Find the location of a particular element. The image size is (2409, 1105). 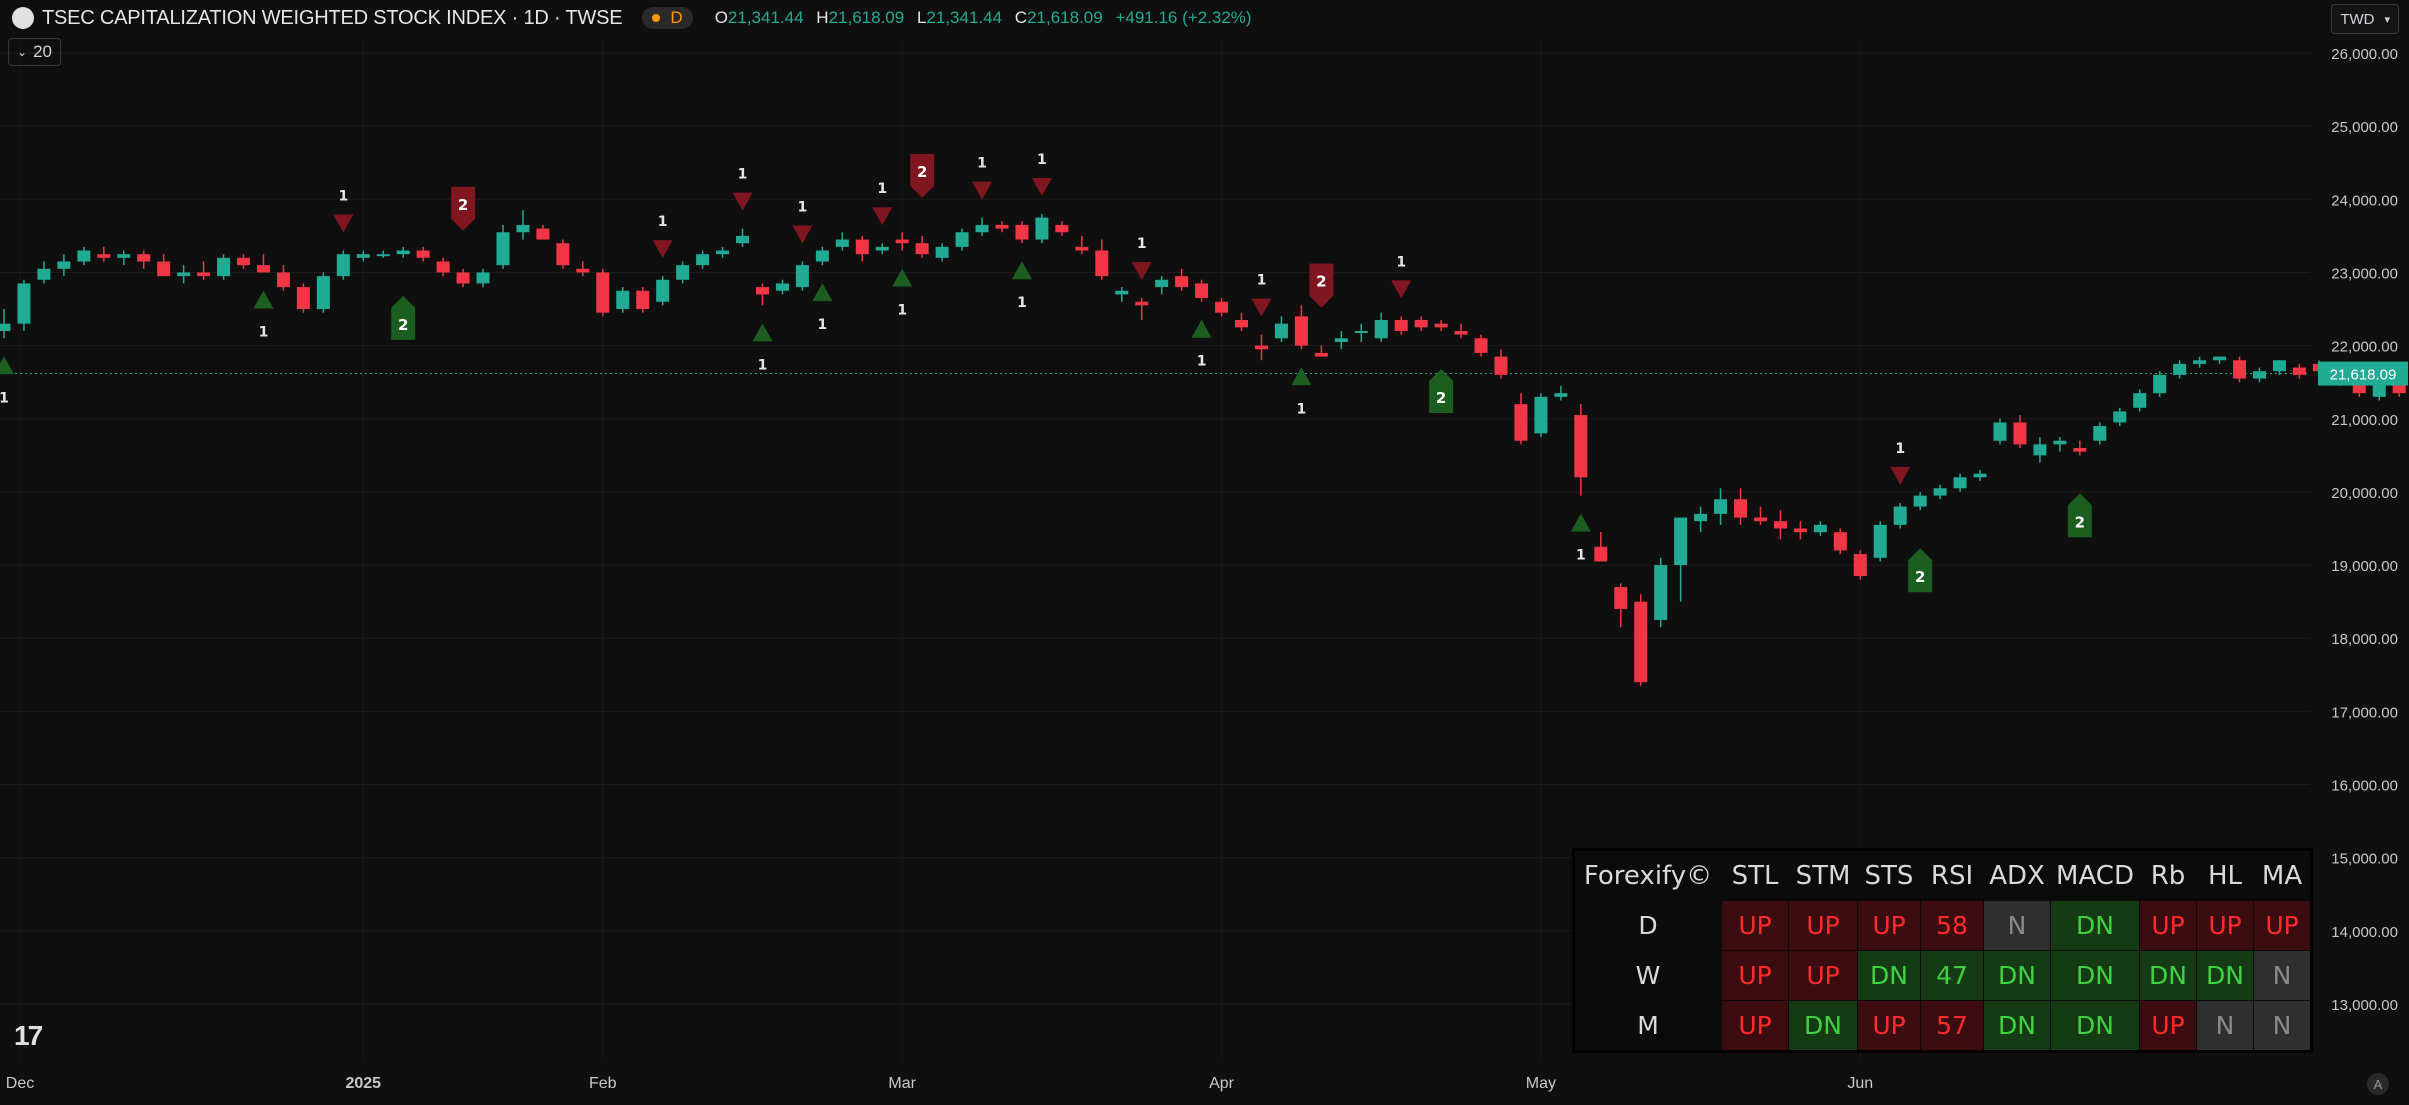

col-stm: STM is located at coordinates (1823, 875).